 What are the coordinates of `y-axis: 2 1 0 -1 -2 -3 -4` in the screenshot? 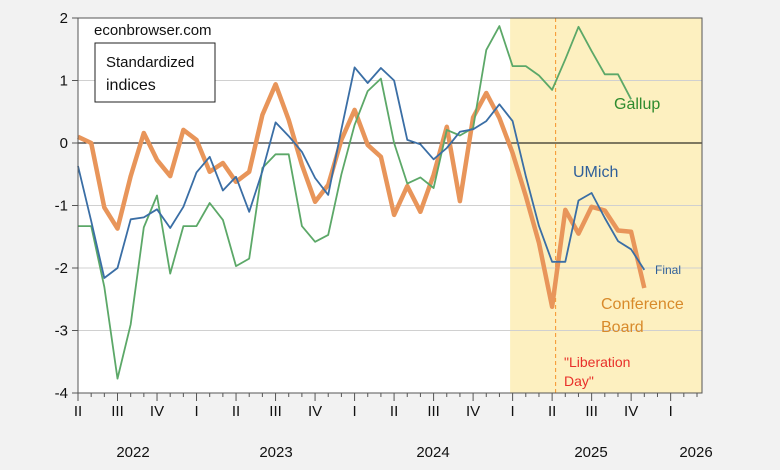 It's located at (66, 206).